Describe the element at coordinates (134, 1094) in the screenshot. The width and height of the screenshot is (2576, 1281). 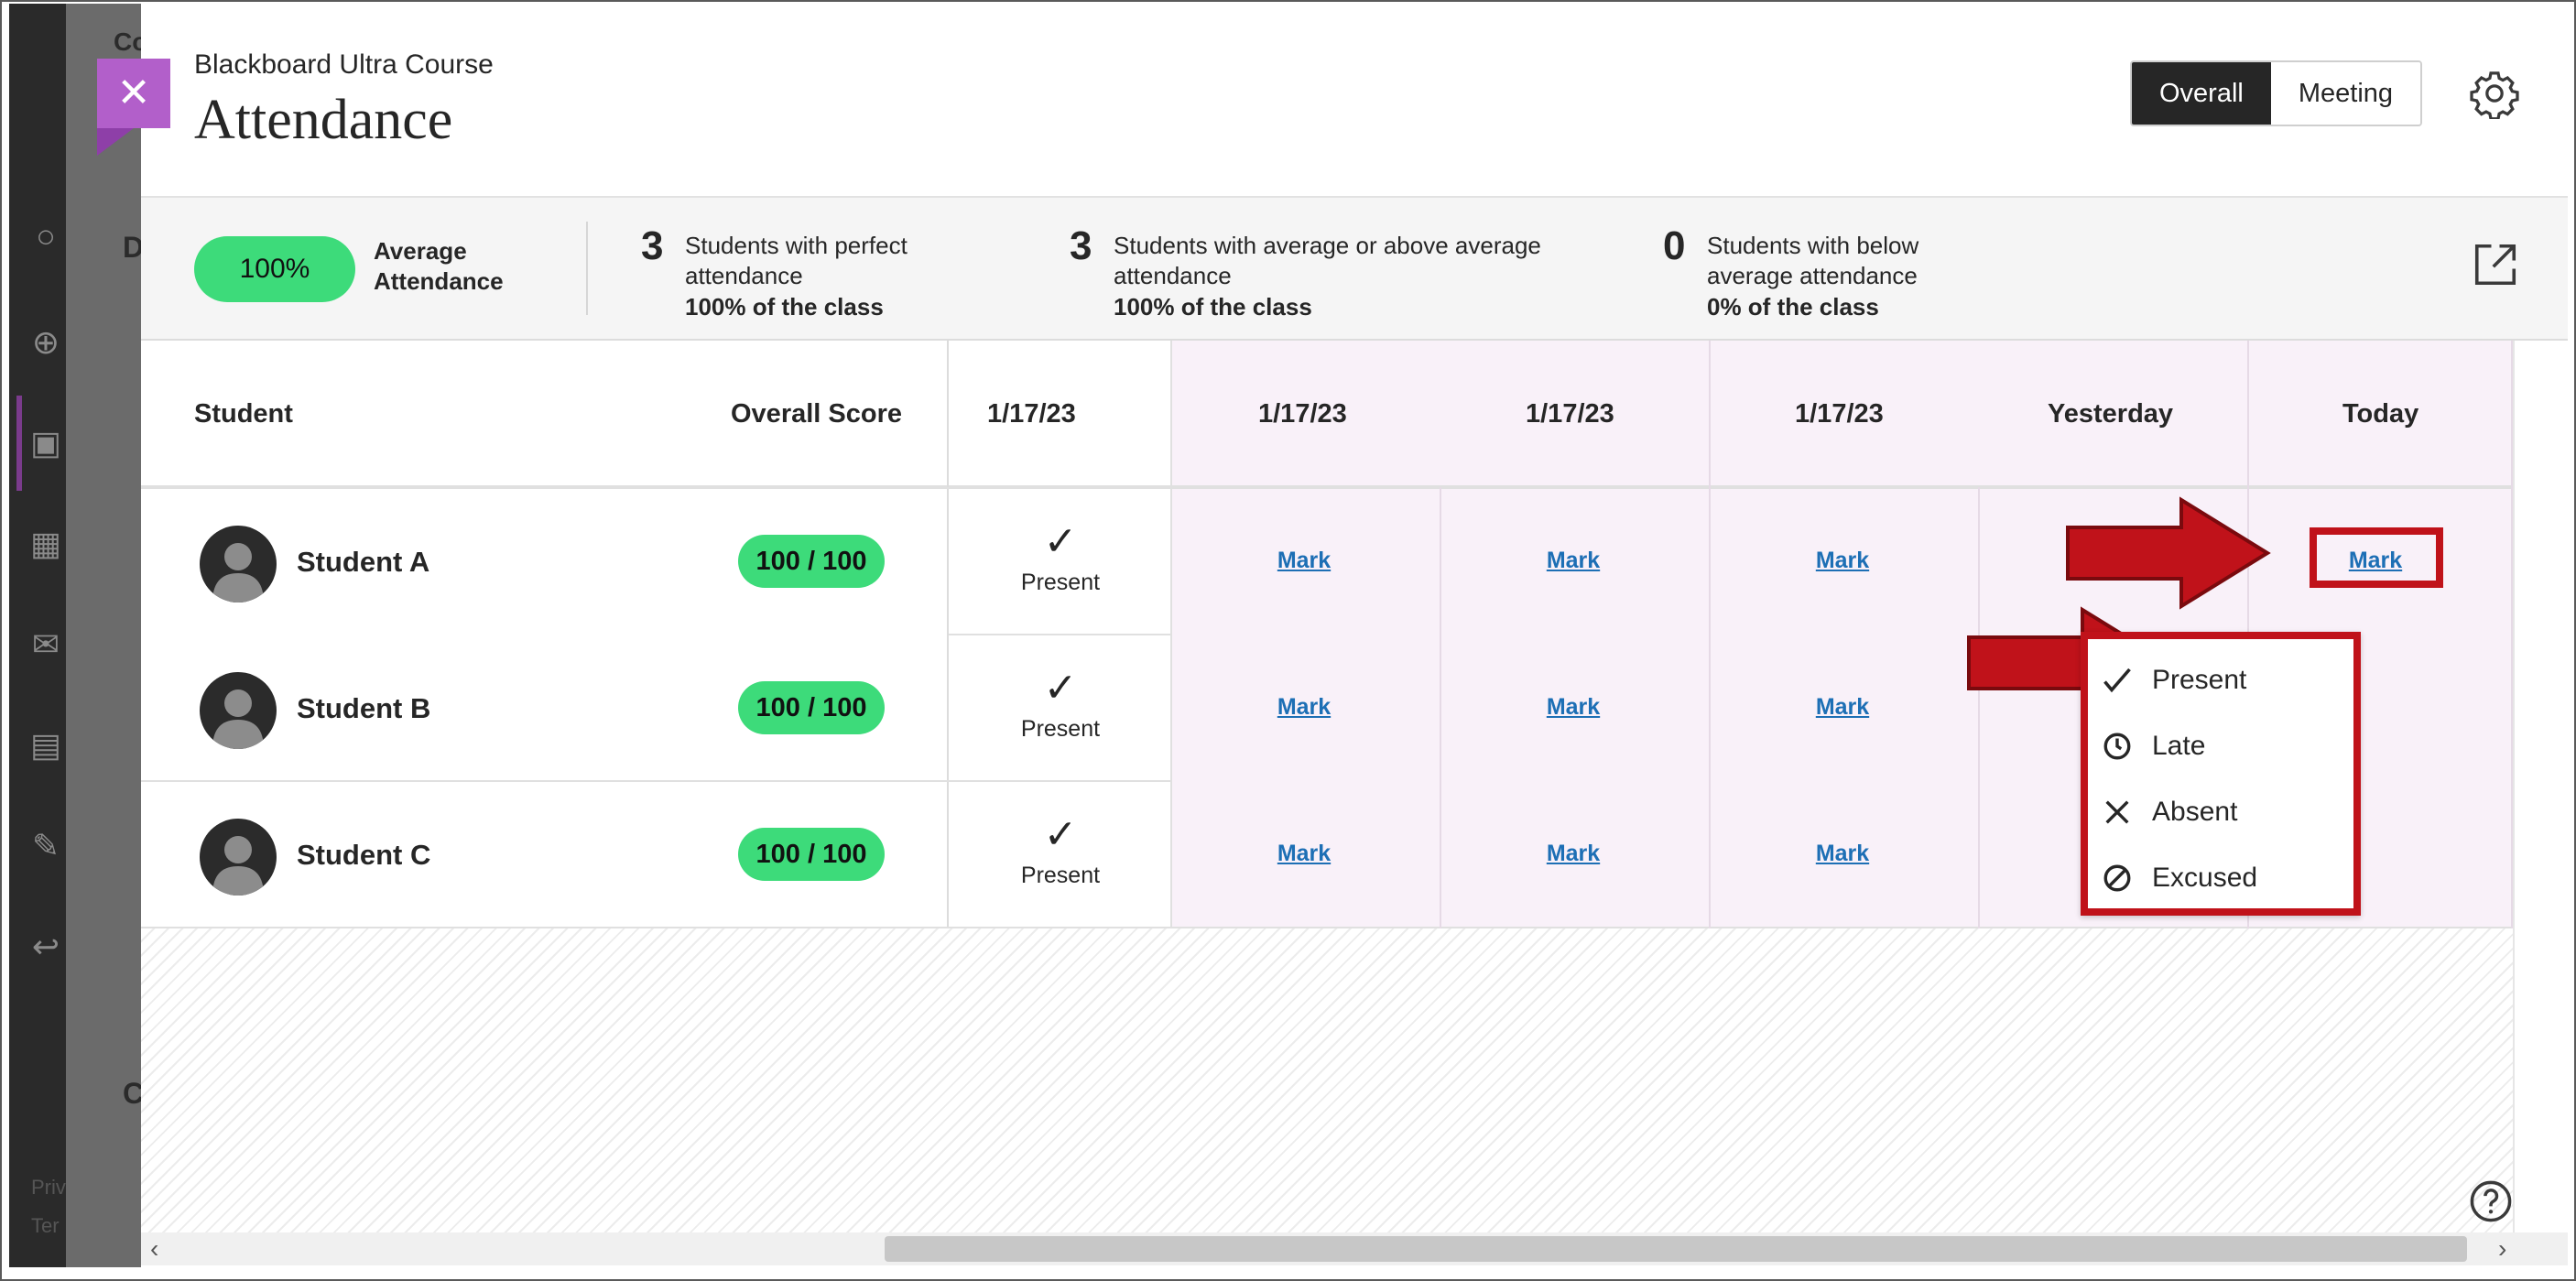
I see `background-content-text: C` at that location.